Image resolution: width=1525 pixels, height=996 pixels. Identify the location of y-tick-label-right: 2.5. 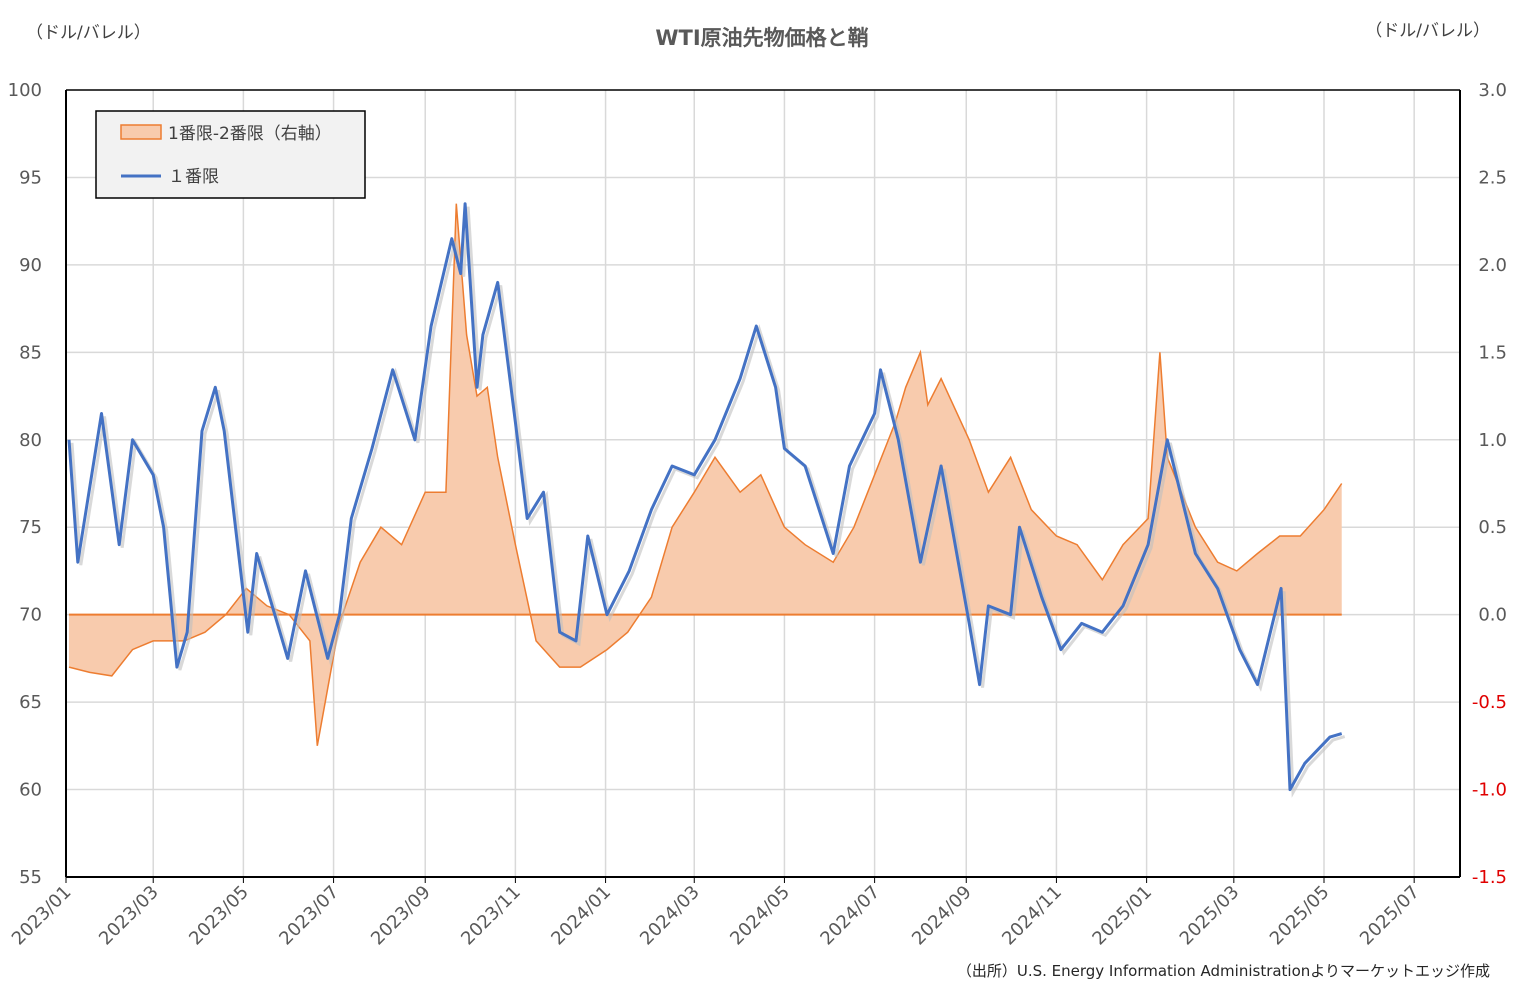
(1492, 177).